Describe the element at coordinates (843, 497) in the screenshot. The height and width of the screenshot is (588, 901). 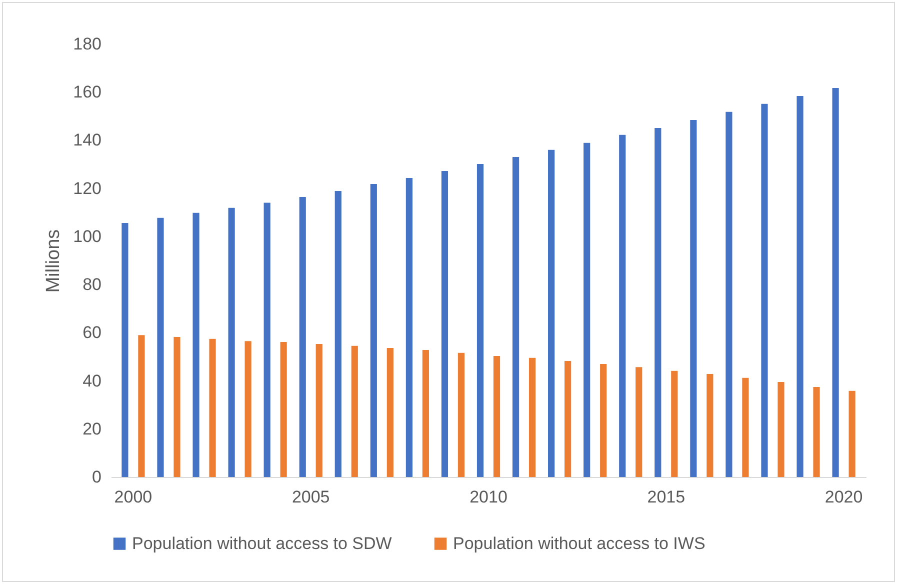
I see `x-tick-label: 2020` at that location.